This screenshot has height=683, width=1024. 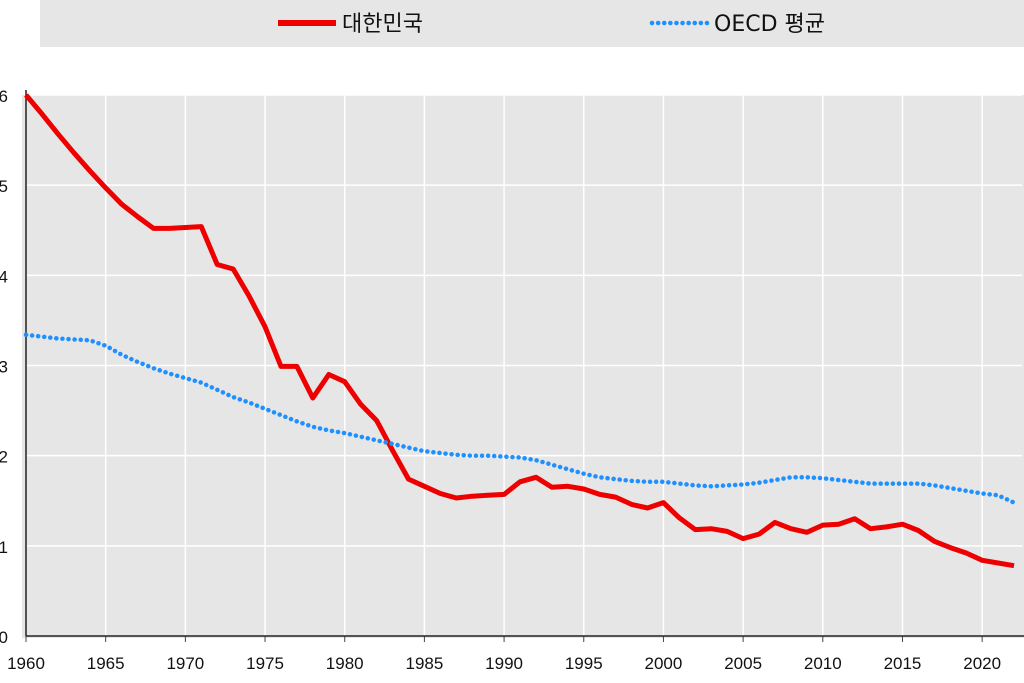 I want to click on x-tick-label: 2005, so click(x=743, y=663).